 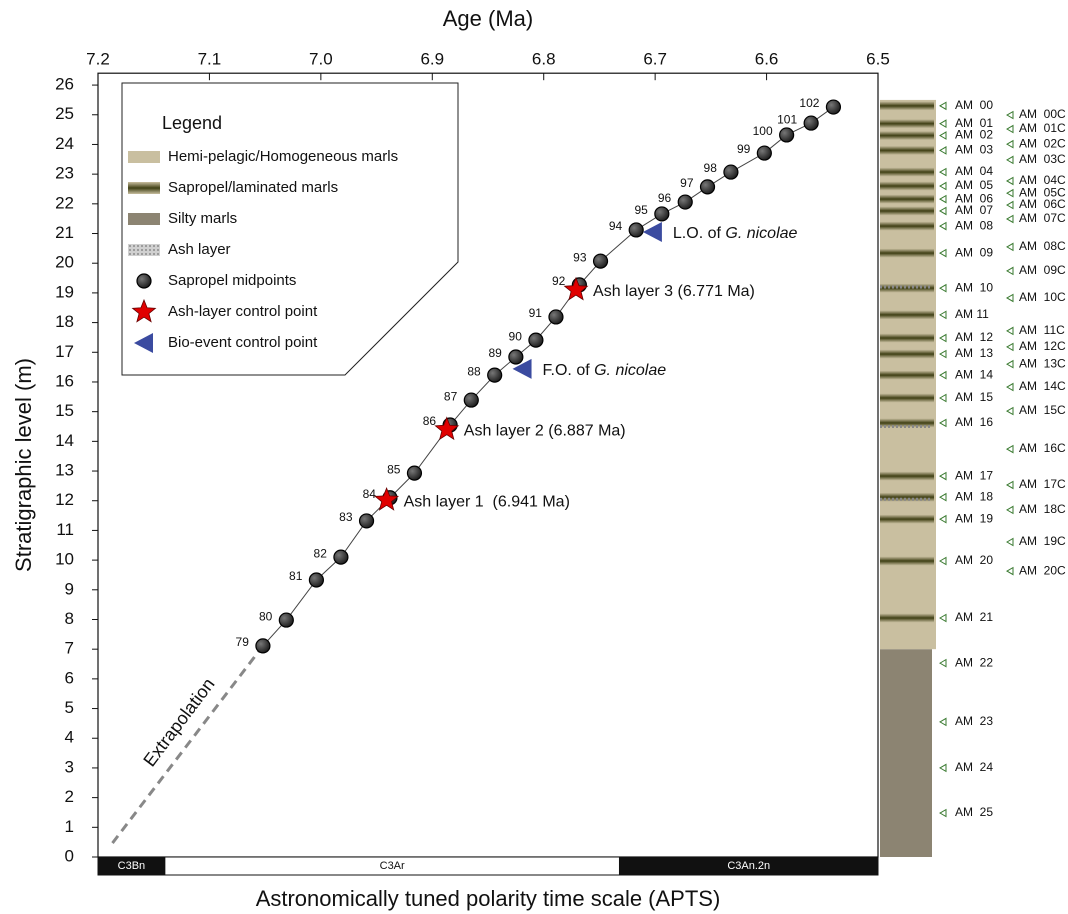 What do you see at coordinates (64, 351) in the screenshot?
I see `y-tick-label: 17` at bounding box center [64, 351].